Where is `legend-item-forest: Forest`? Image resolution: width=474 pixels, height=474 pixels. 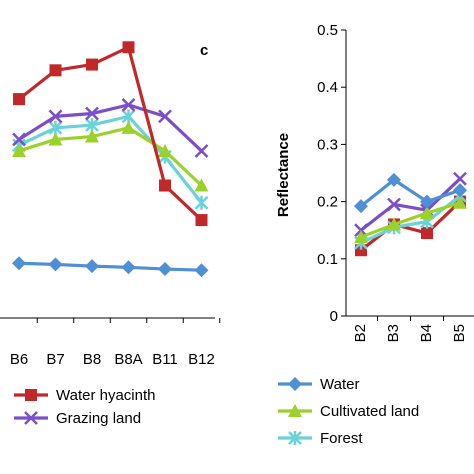
legend-item-forest: Forest is located at coordinates (320, 438).